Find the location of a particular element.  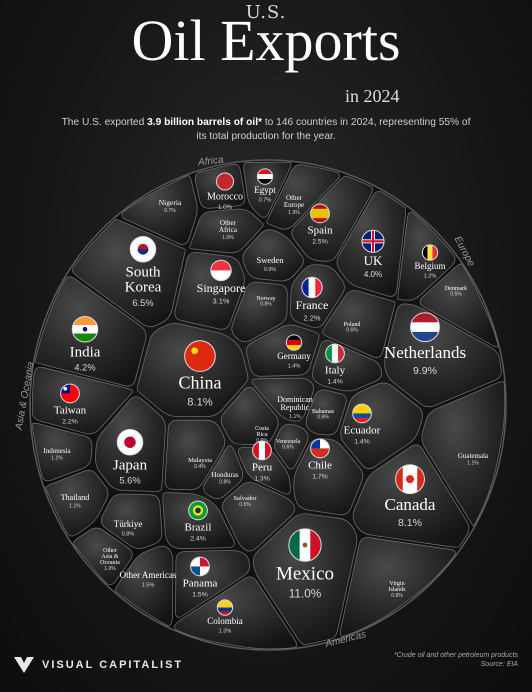

country-italy: Italy 1.4% is located at coordinates (335, 364).